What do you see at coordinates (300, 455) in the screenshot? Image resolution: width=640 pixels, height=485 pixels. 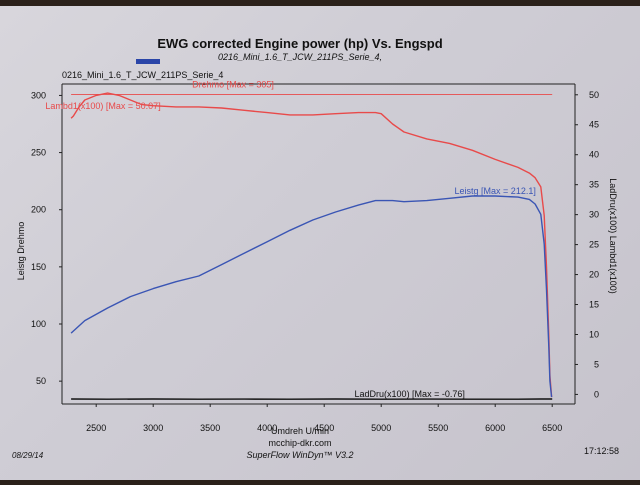 I see `footer-software: SuperFlow WinDyn™ V3.2` at bounding box center [300, 455].